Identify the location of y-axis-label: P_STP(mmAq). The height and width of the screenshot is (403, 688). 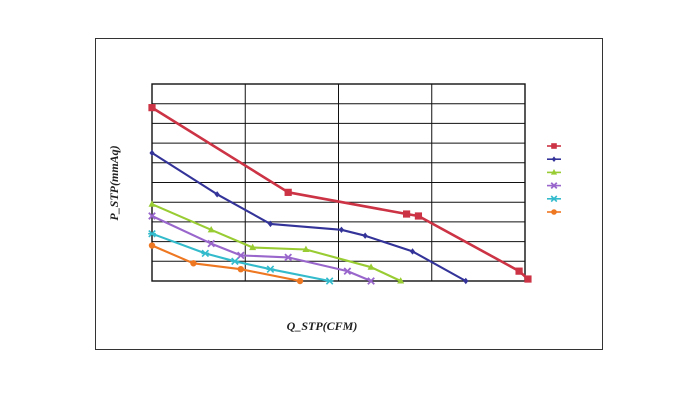
(114, 182).